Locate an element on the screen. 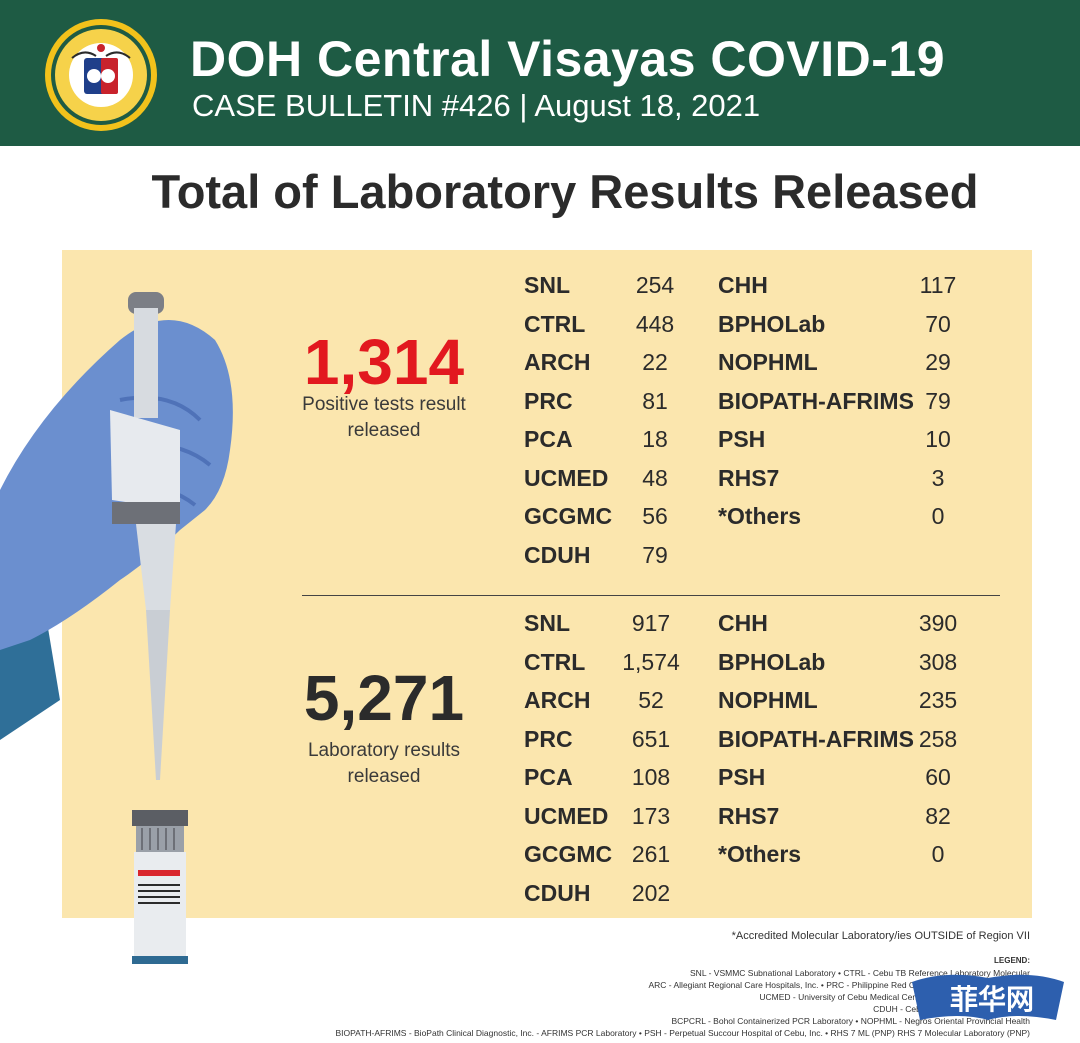 This screenshot has height=1043, width=1080. laboratory-lab-name: BIOPATH-AFRIMS is located at coordinates (816, 738).